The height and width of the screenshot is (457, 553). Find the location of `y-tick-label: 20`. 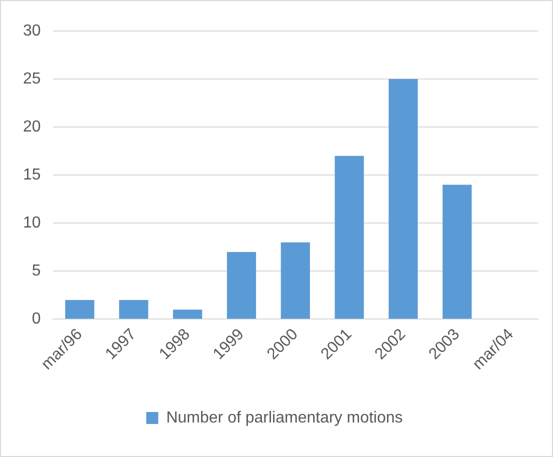

y-tick-label: 20 is located at coordinates (32, 127).